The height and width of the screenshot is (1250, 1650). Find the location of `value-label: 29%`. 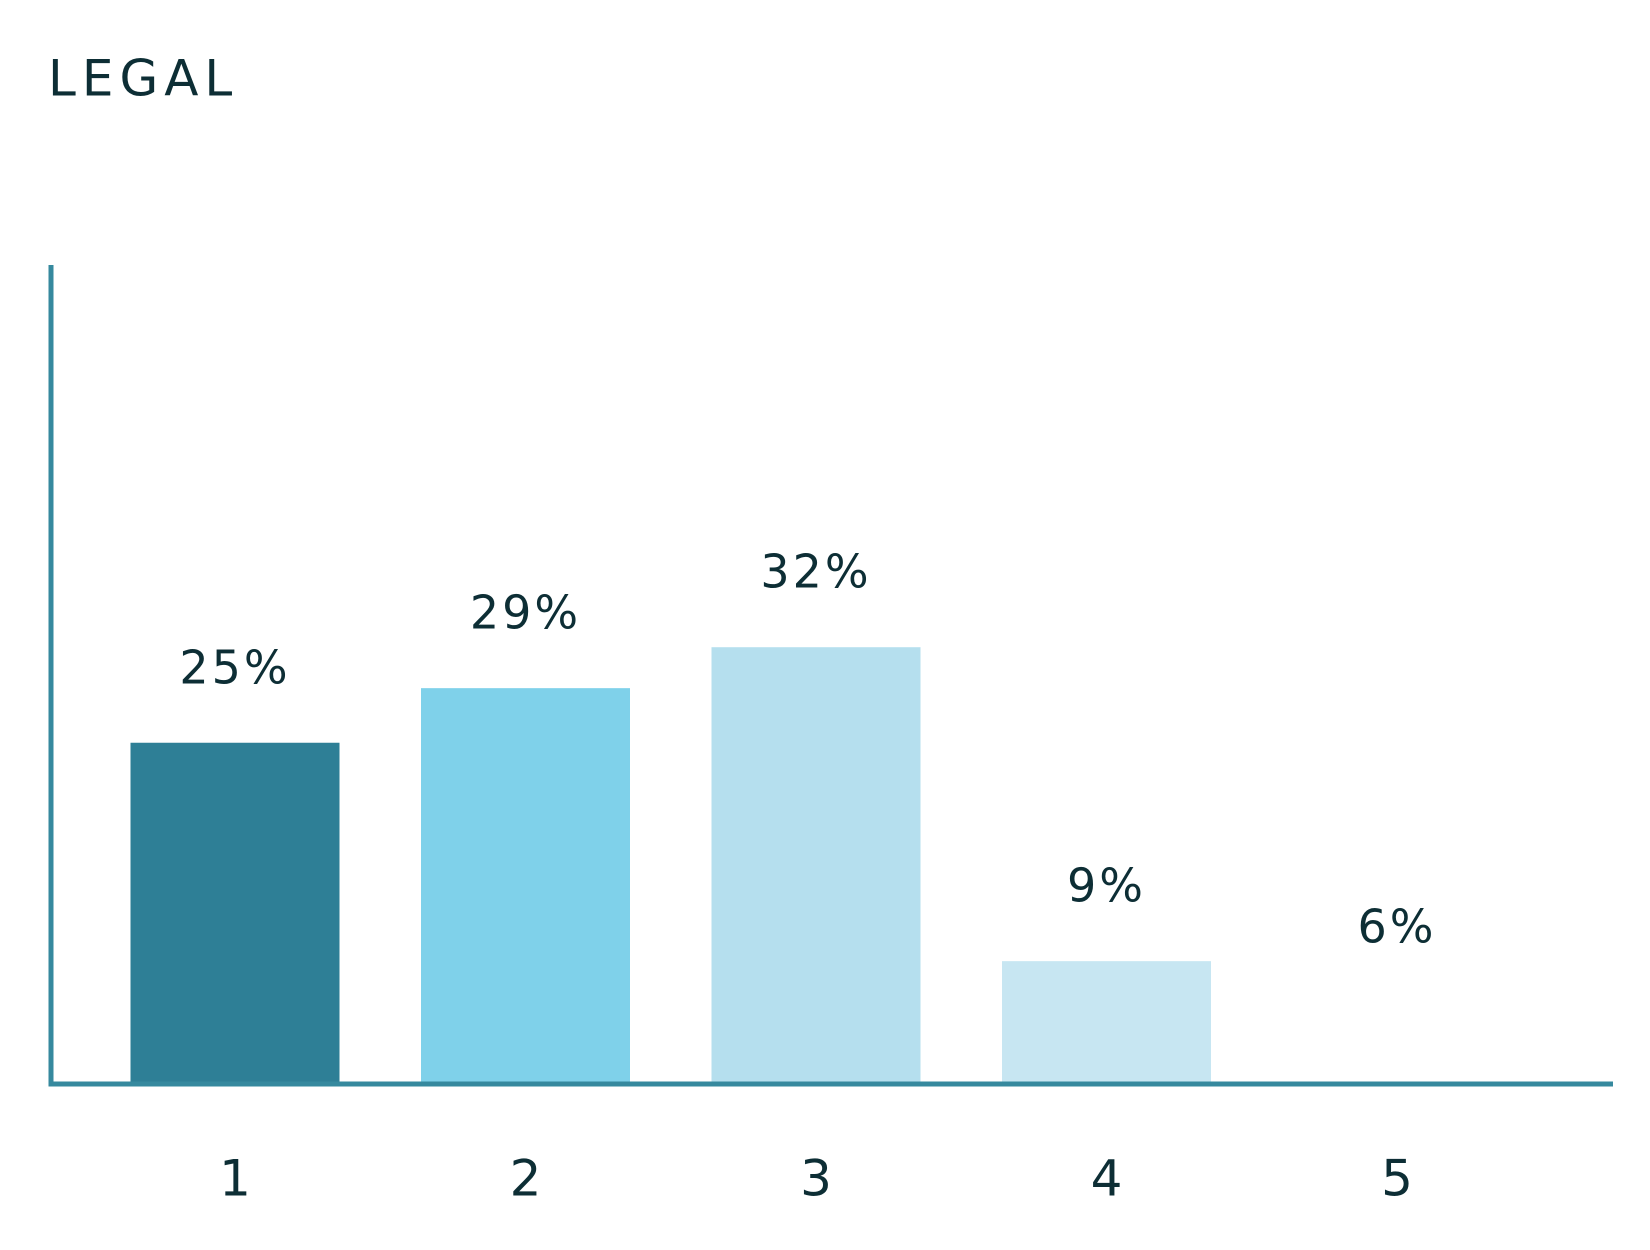

value-label: 29% is located at coordinates (525, 613).